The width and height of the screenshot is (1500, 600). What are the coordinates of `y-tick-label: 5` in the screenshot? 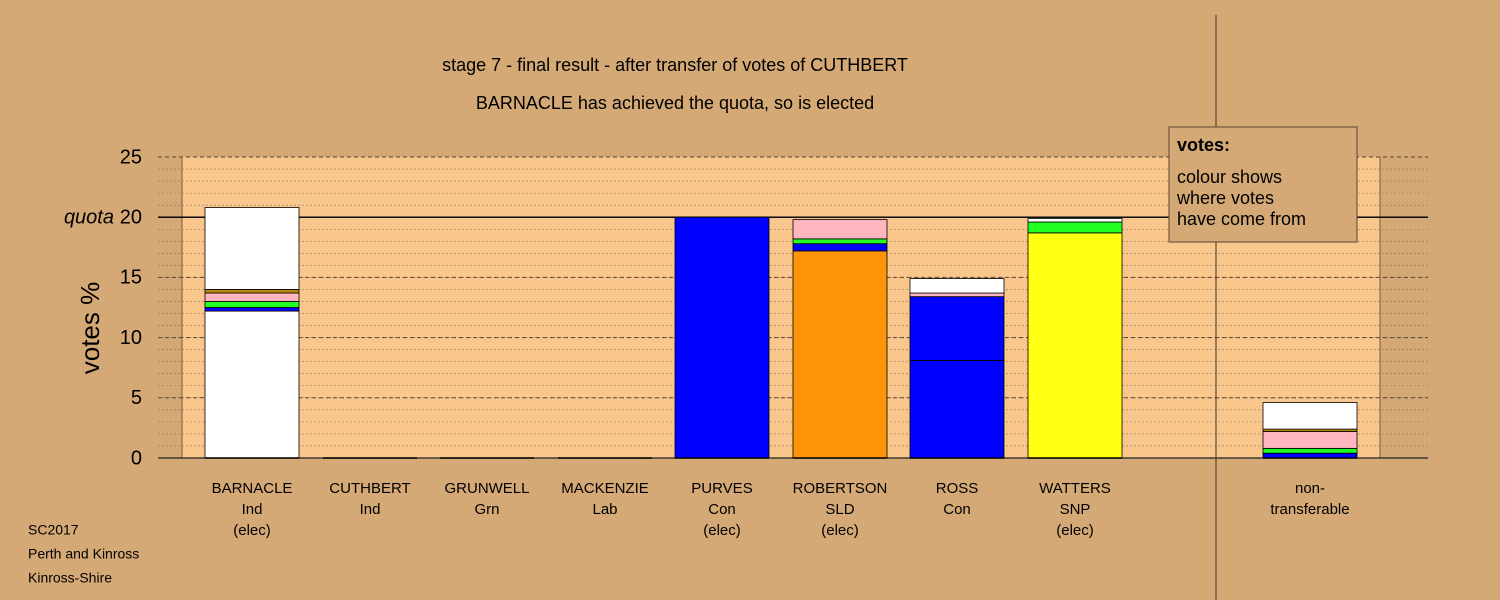 It's located at (136, 398).